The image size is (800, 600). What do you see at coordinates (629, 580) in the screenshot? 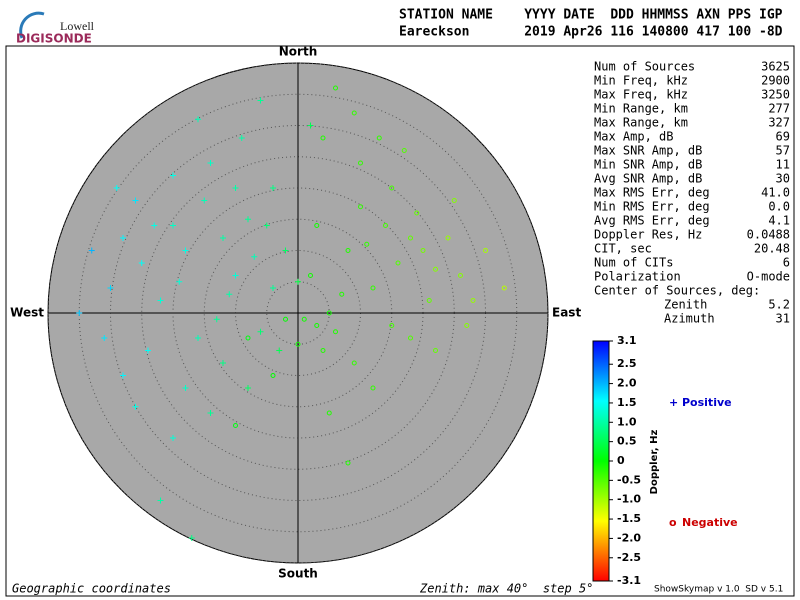
I see `colorbar-tick-label: -3.1` at bounding box center [629, 580].